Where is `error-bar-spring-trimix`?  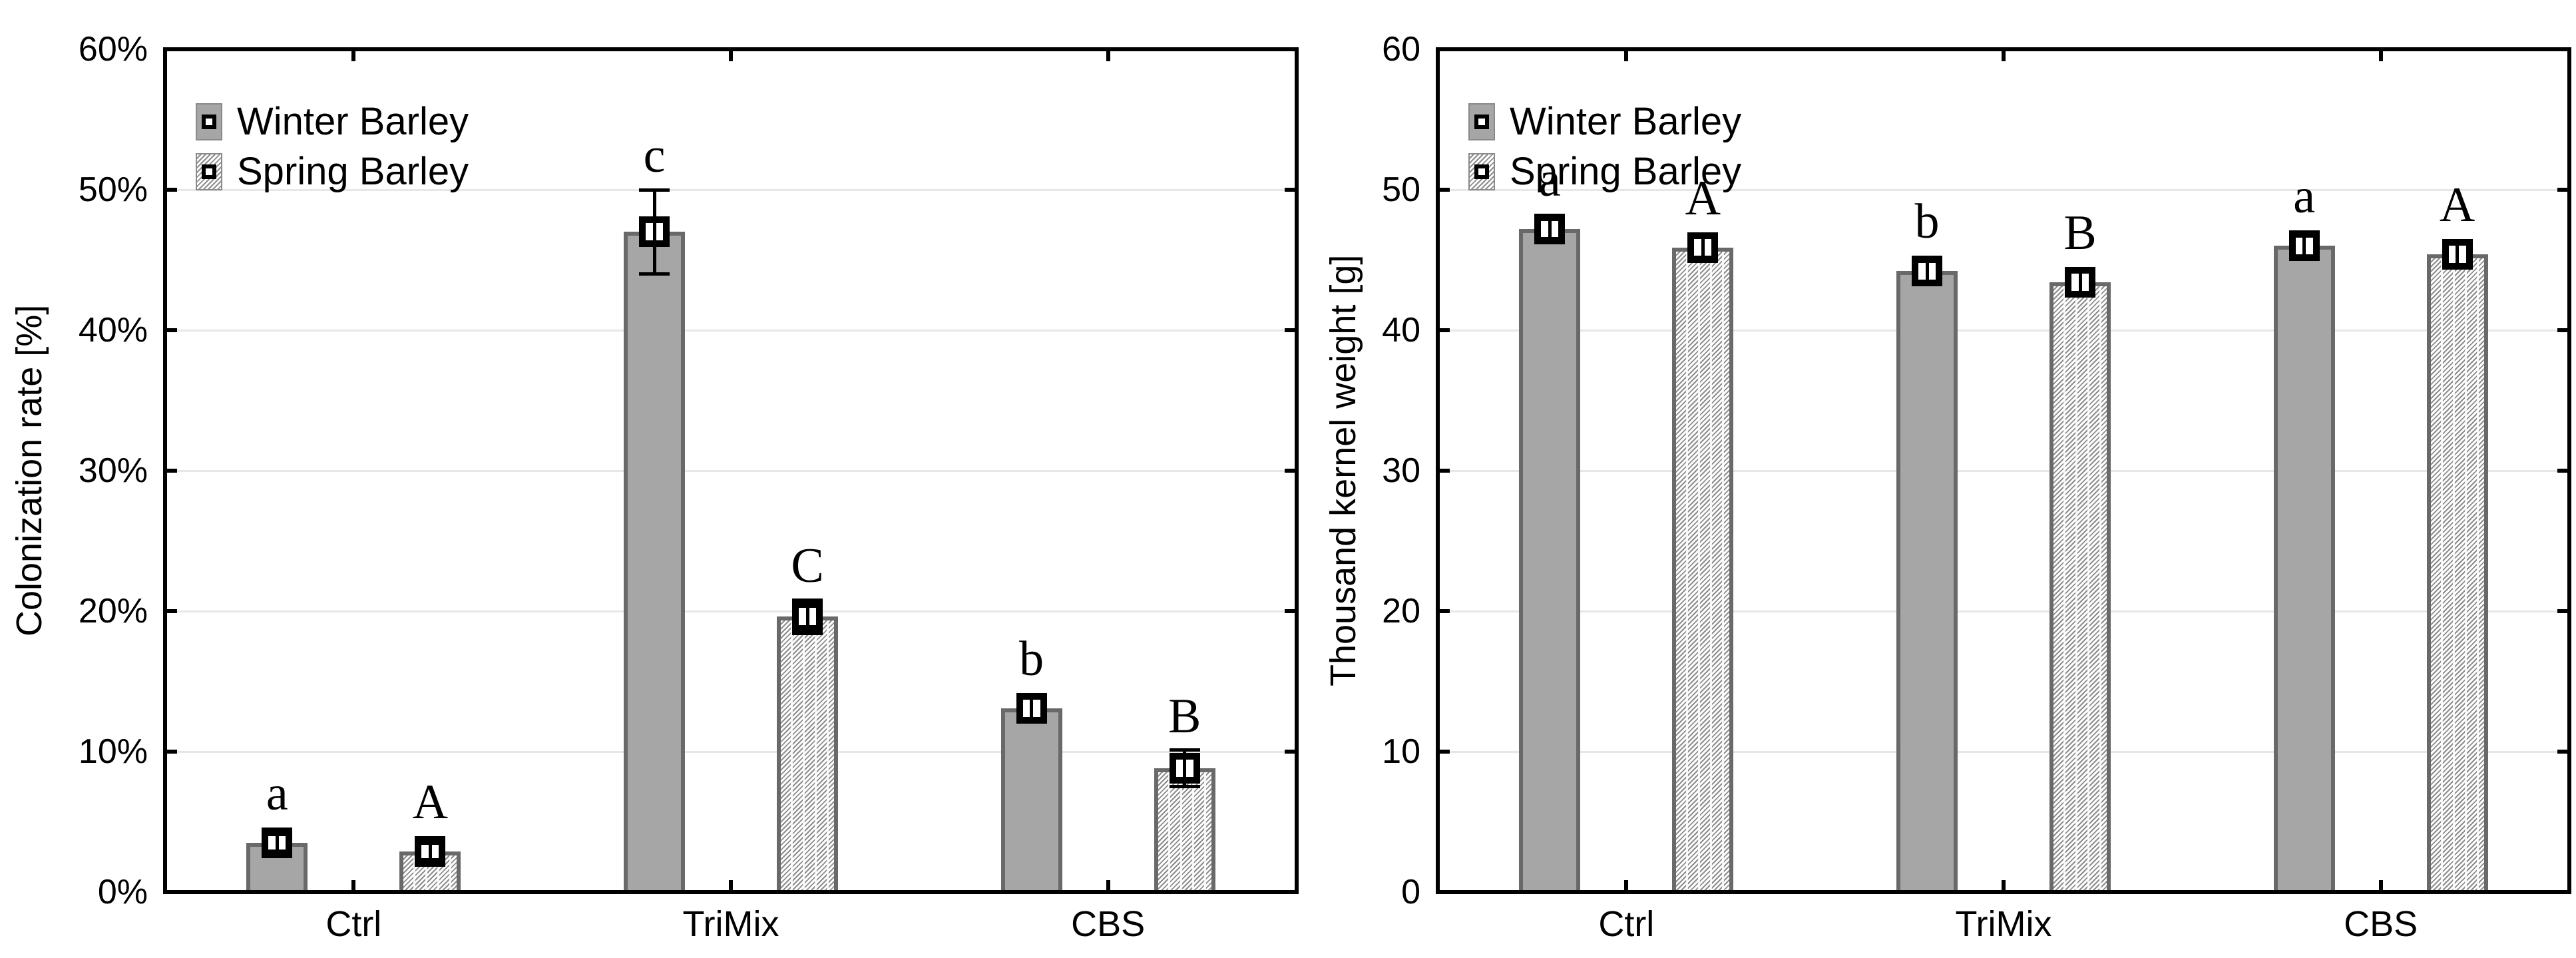 error-bar-spring-trimix is located at coordinates (2080, 283).